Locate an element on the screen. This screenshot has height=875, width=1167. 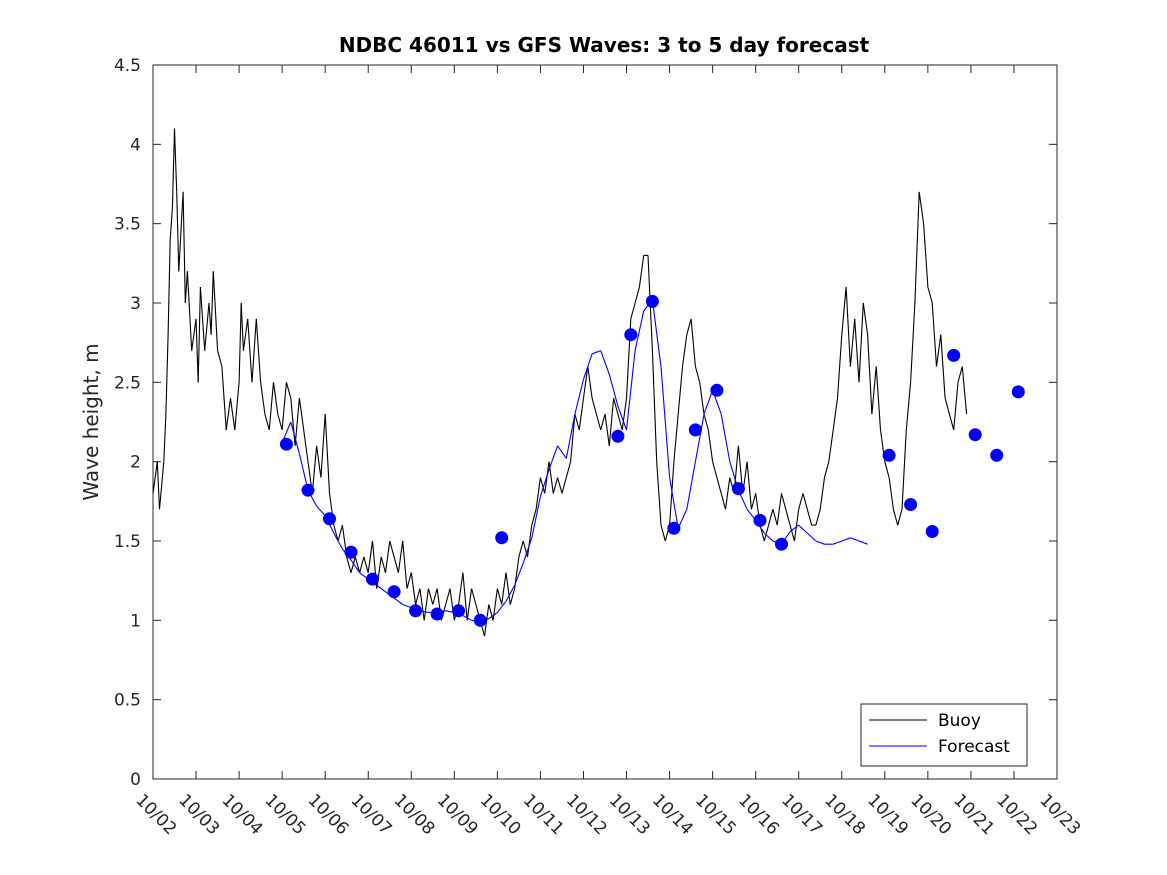
y-tick-label: 4 is located at coordinates (135, 145).